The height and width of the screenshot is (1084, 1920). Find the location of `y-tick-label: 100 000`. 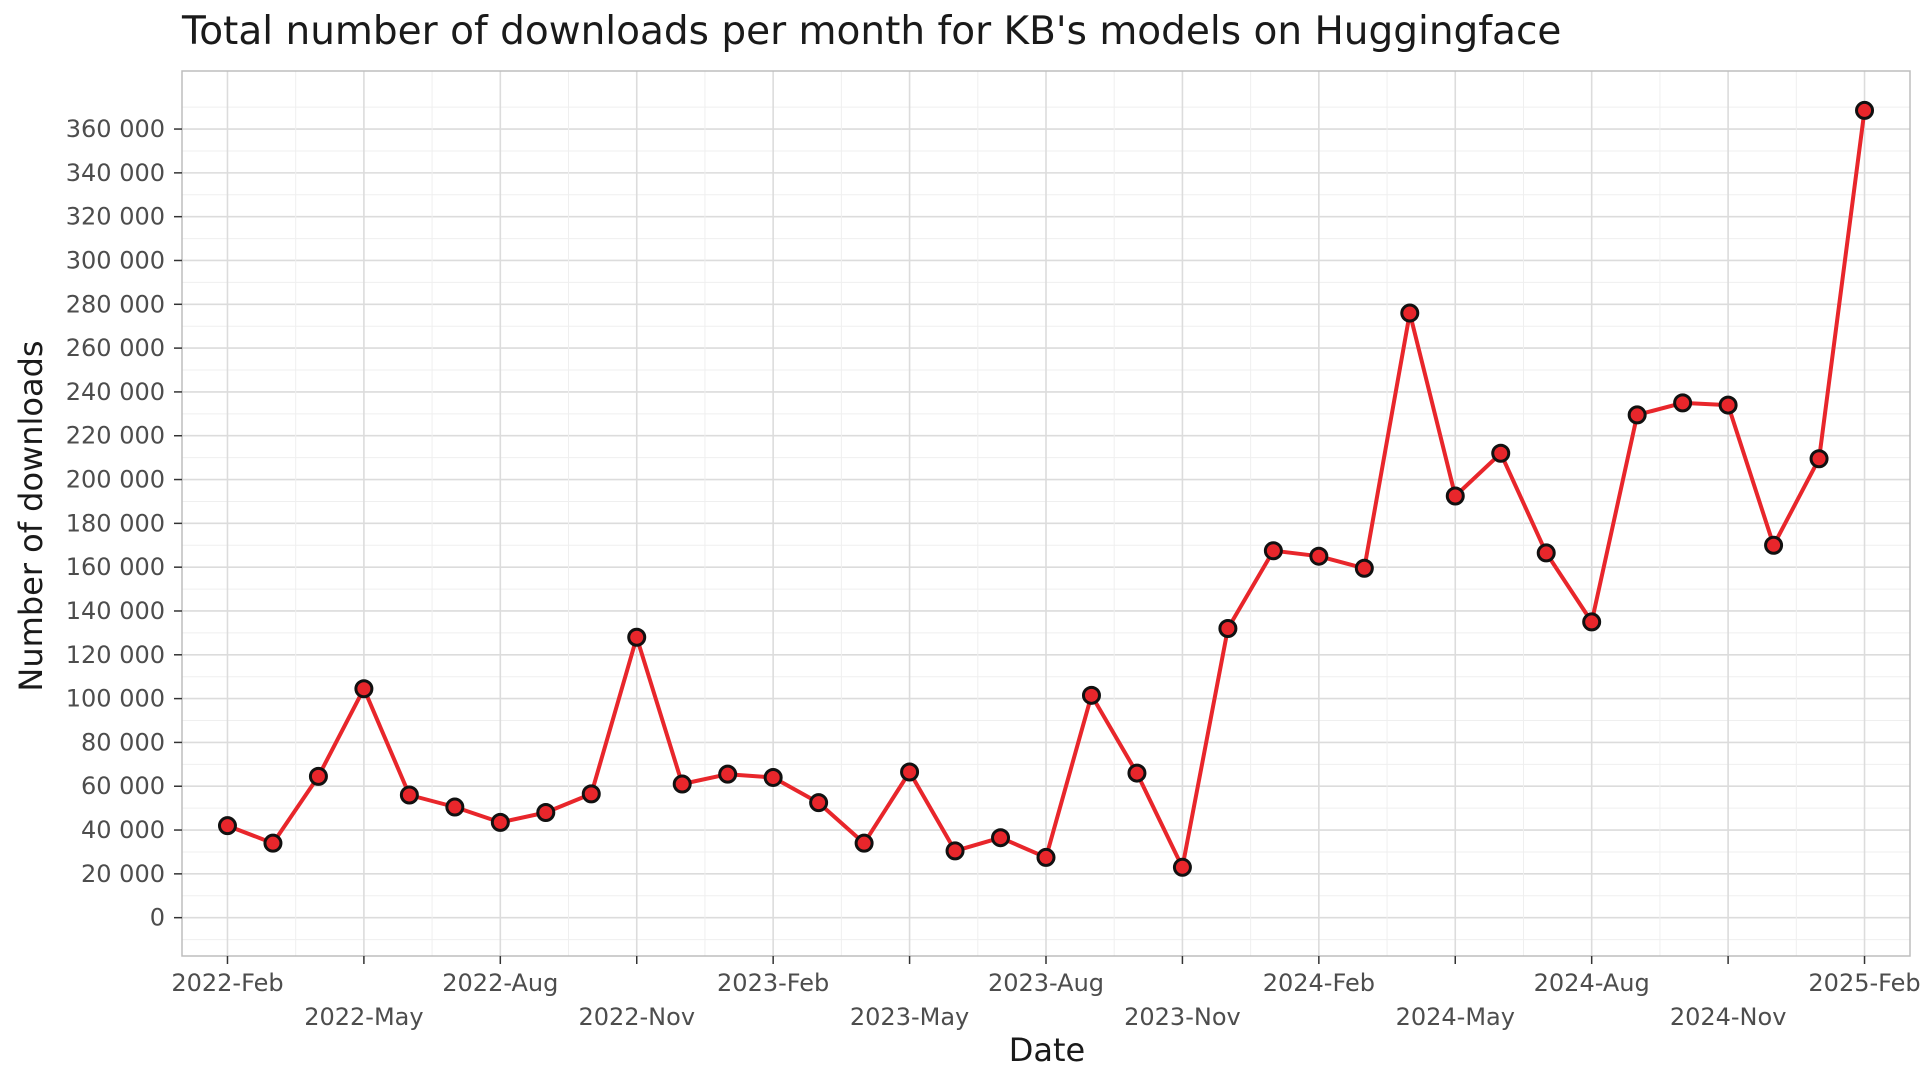

y-tick-label: 100 000 is located at coordinates (115, 699).